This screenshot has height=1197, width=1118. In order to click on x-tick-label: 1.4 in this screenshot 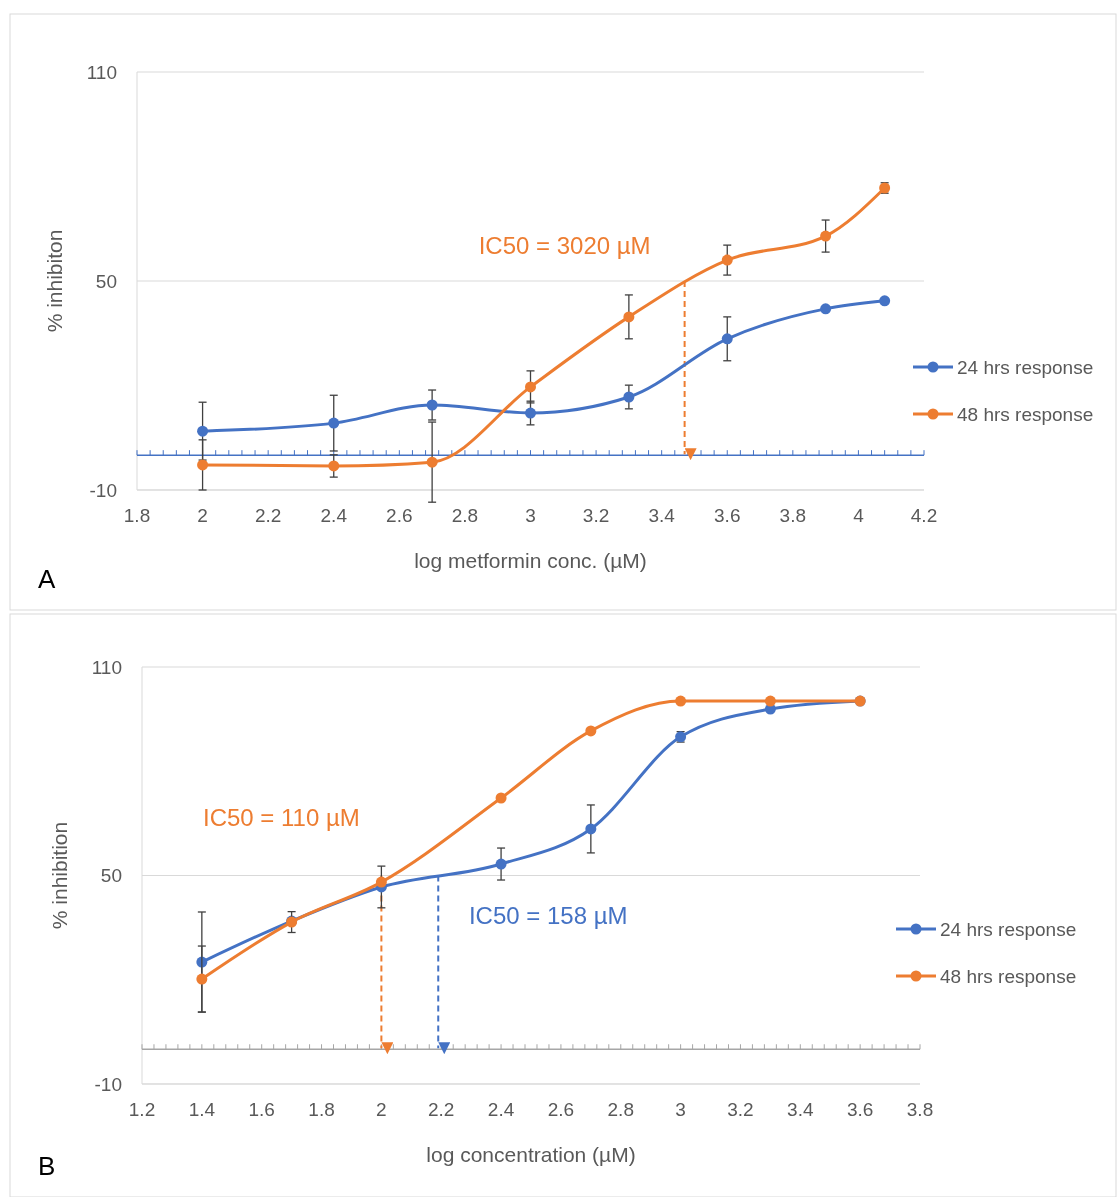, I will do `click(202, 1109)`.